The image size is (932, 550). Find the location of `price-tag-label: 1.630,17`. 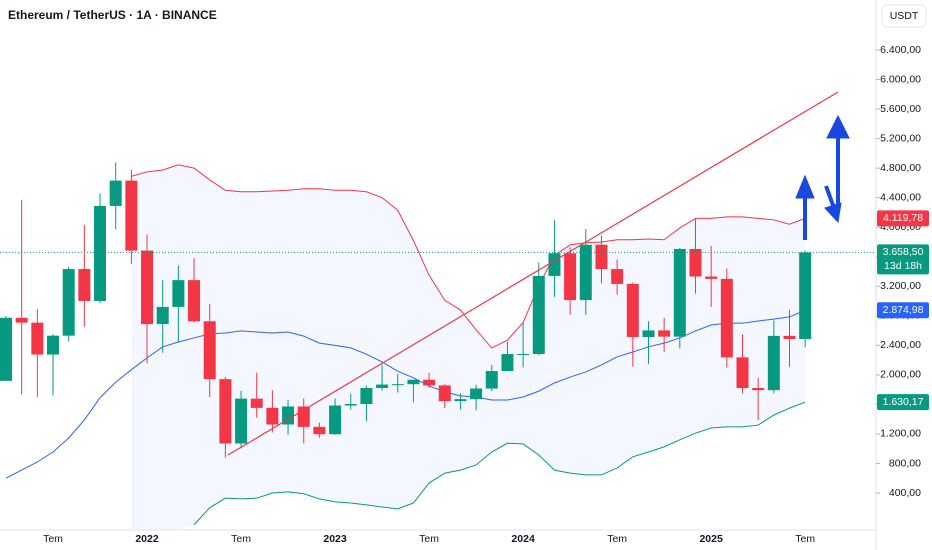

price-tag-label: 1.630,17 is located at coordinates (903, 402).